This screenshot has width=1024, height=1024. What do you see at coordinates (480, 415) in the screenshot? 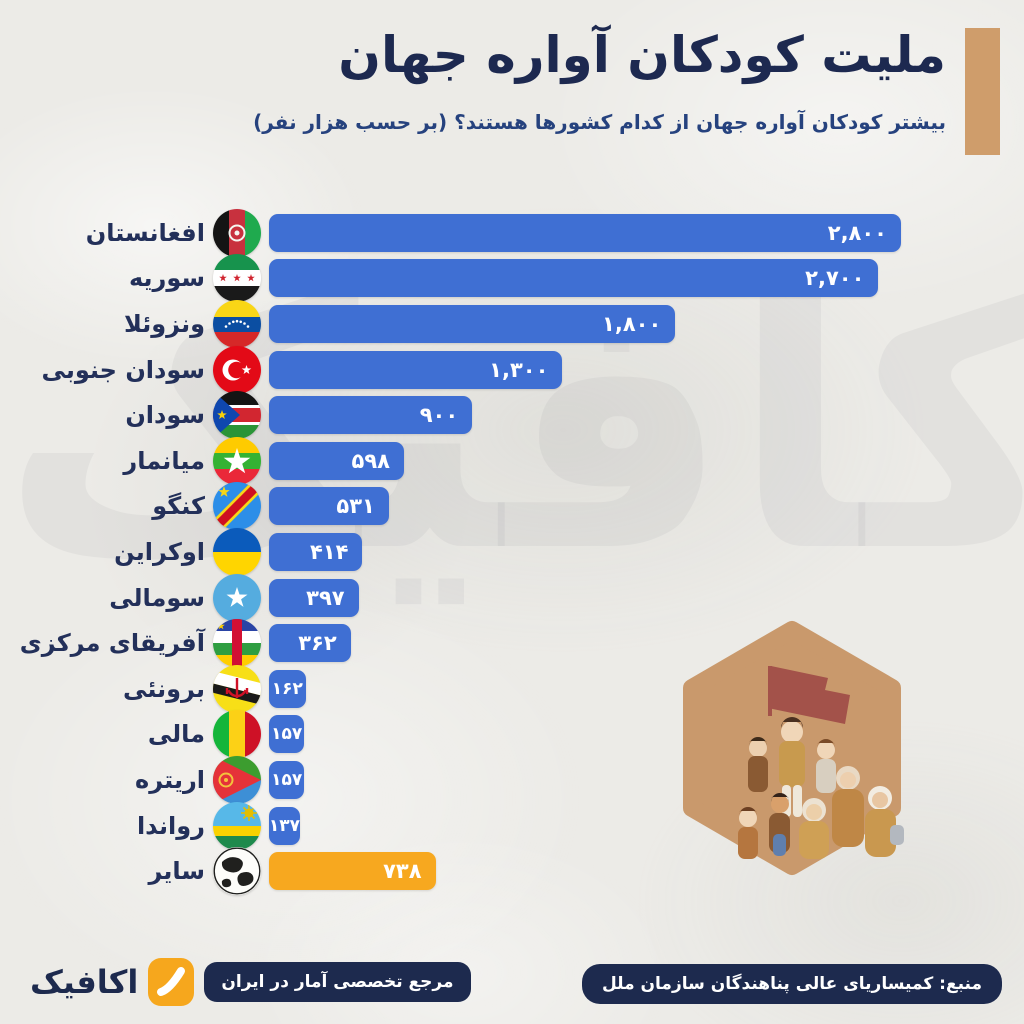
I see `chart-row: سودان ۹۰۰` at bounding box center [480, 415].